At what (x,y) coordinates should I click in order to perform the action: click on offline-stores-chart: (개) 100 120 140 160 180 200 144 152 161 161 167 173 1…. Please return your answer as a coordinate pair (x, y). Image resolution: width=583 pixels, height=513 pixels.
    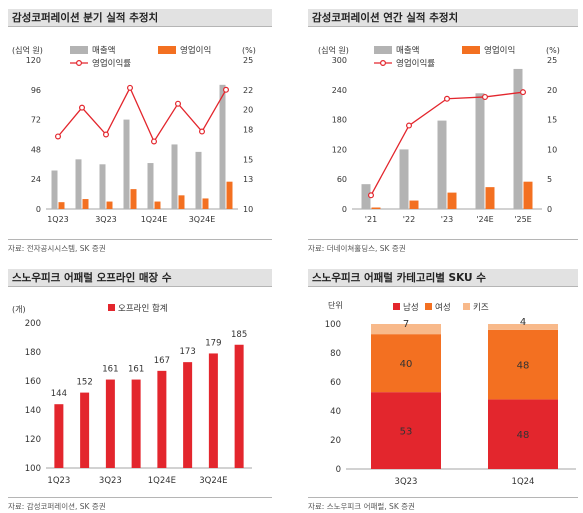
    Looking at the image, I should click on (132, 394).